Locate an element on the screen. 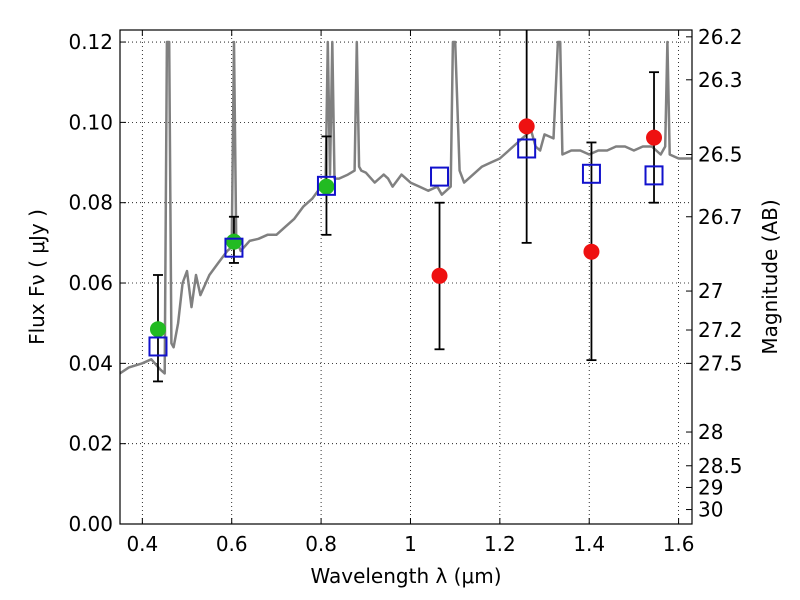 This screenshot has height=600, width=800. y-axis-title: Flux Fν ( μJy ) is located at coordinates (37, 277).